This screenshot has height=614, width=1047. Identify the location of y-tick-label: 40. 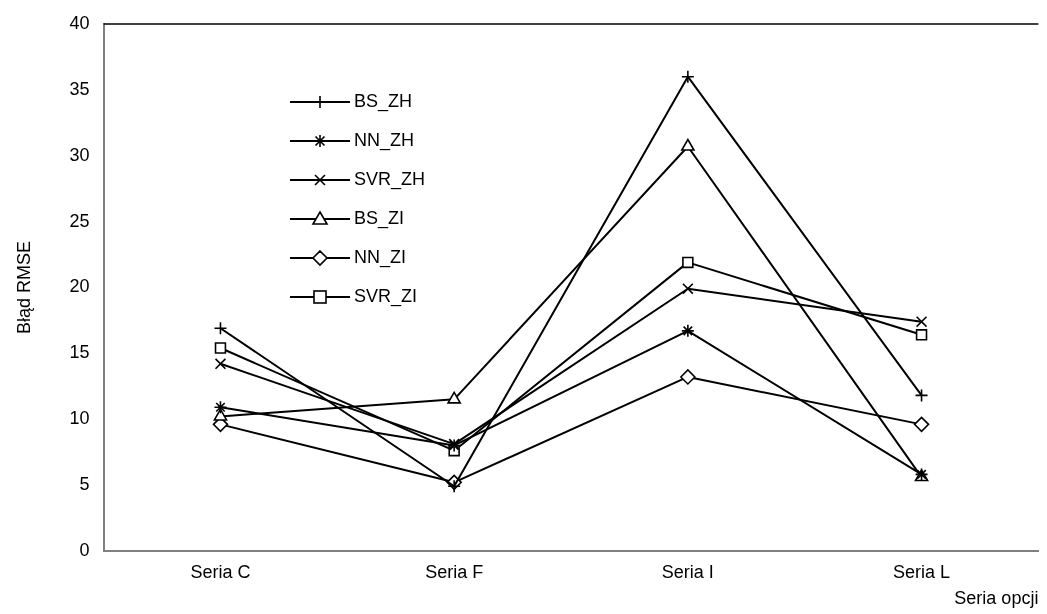
(79, 22).